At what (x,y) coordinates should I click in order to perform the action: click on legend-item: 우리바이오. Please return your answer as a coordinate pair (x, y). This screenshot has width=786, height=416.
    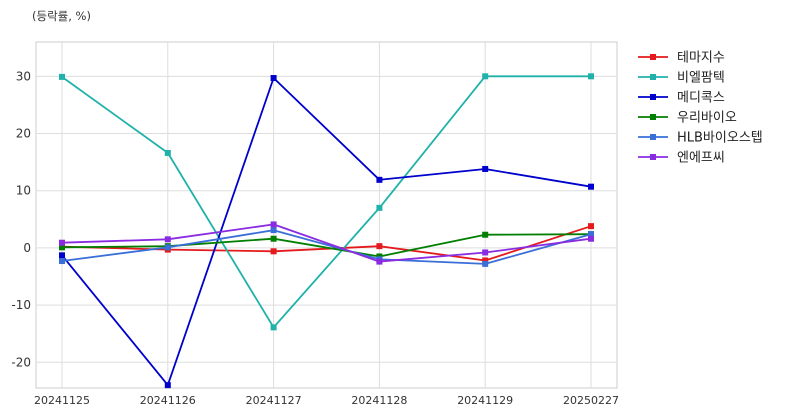
    Looking at the image, I should click on (687, 118).